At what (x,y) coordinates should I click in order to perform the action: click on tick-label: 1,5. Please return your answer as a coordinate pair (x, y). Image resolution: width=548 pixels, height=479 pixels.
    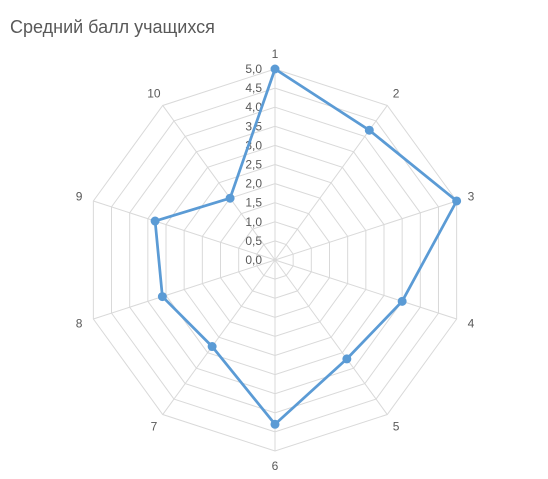
    Looking at the image, I should click on (253, 203).